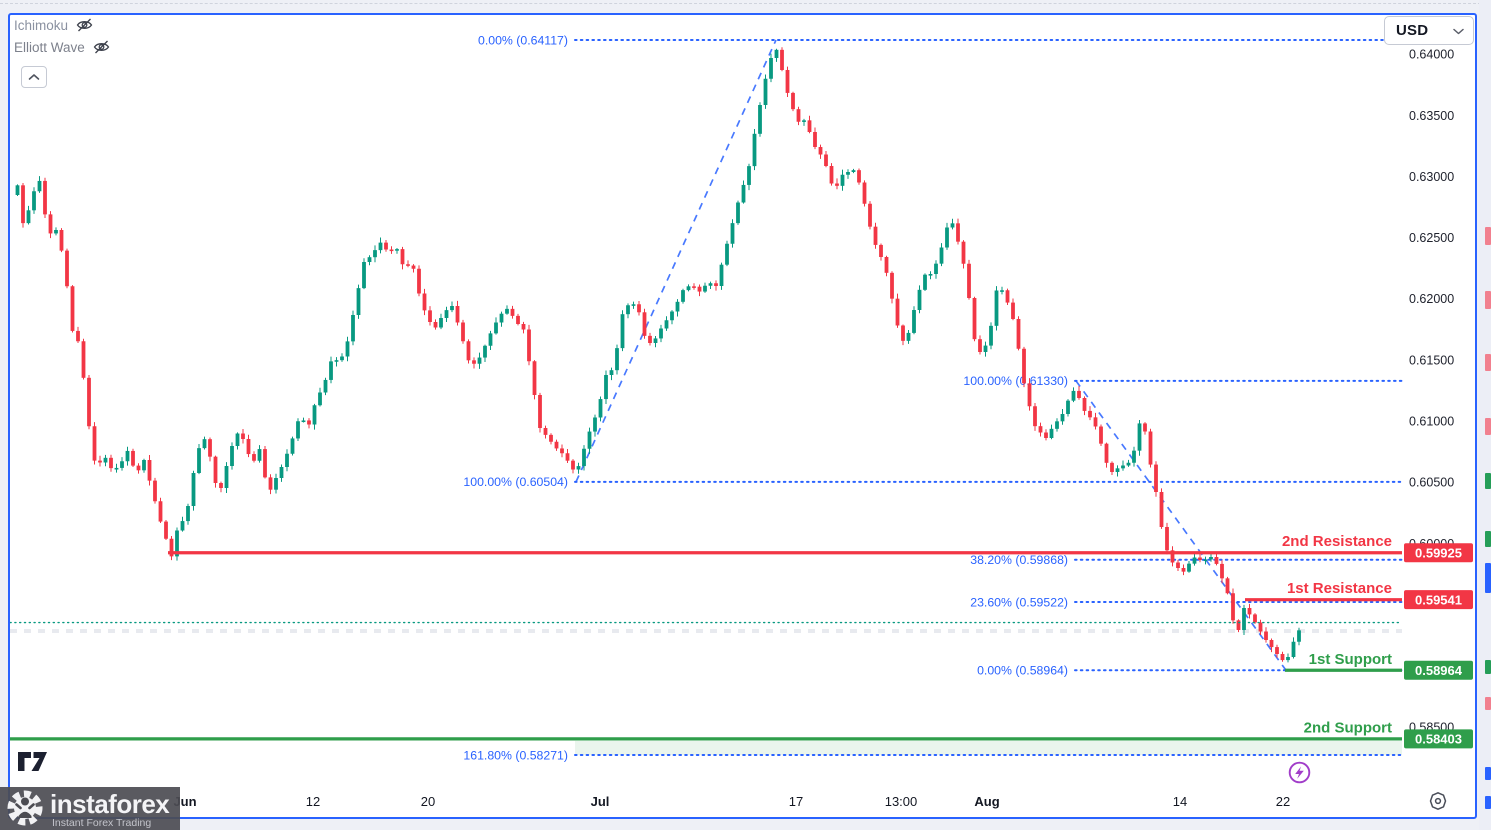 This screenshot has height=830, width=1491. I want to click on top-dashed-divider, so click(745, 3).